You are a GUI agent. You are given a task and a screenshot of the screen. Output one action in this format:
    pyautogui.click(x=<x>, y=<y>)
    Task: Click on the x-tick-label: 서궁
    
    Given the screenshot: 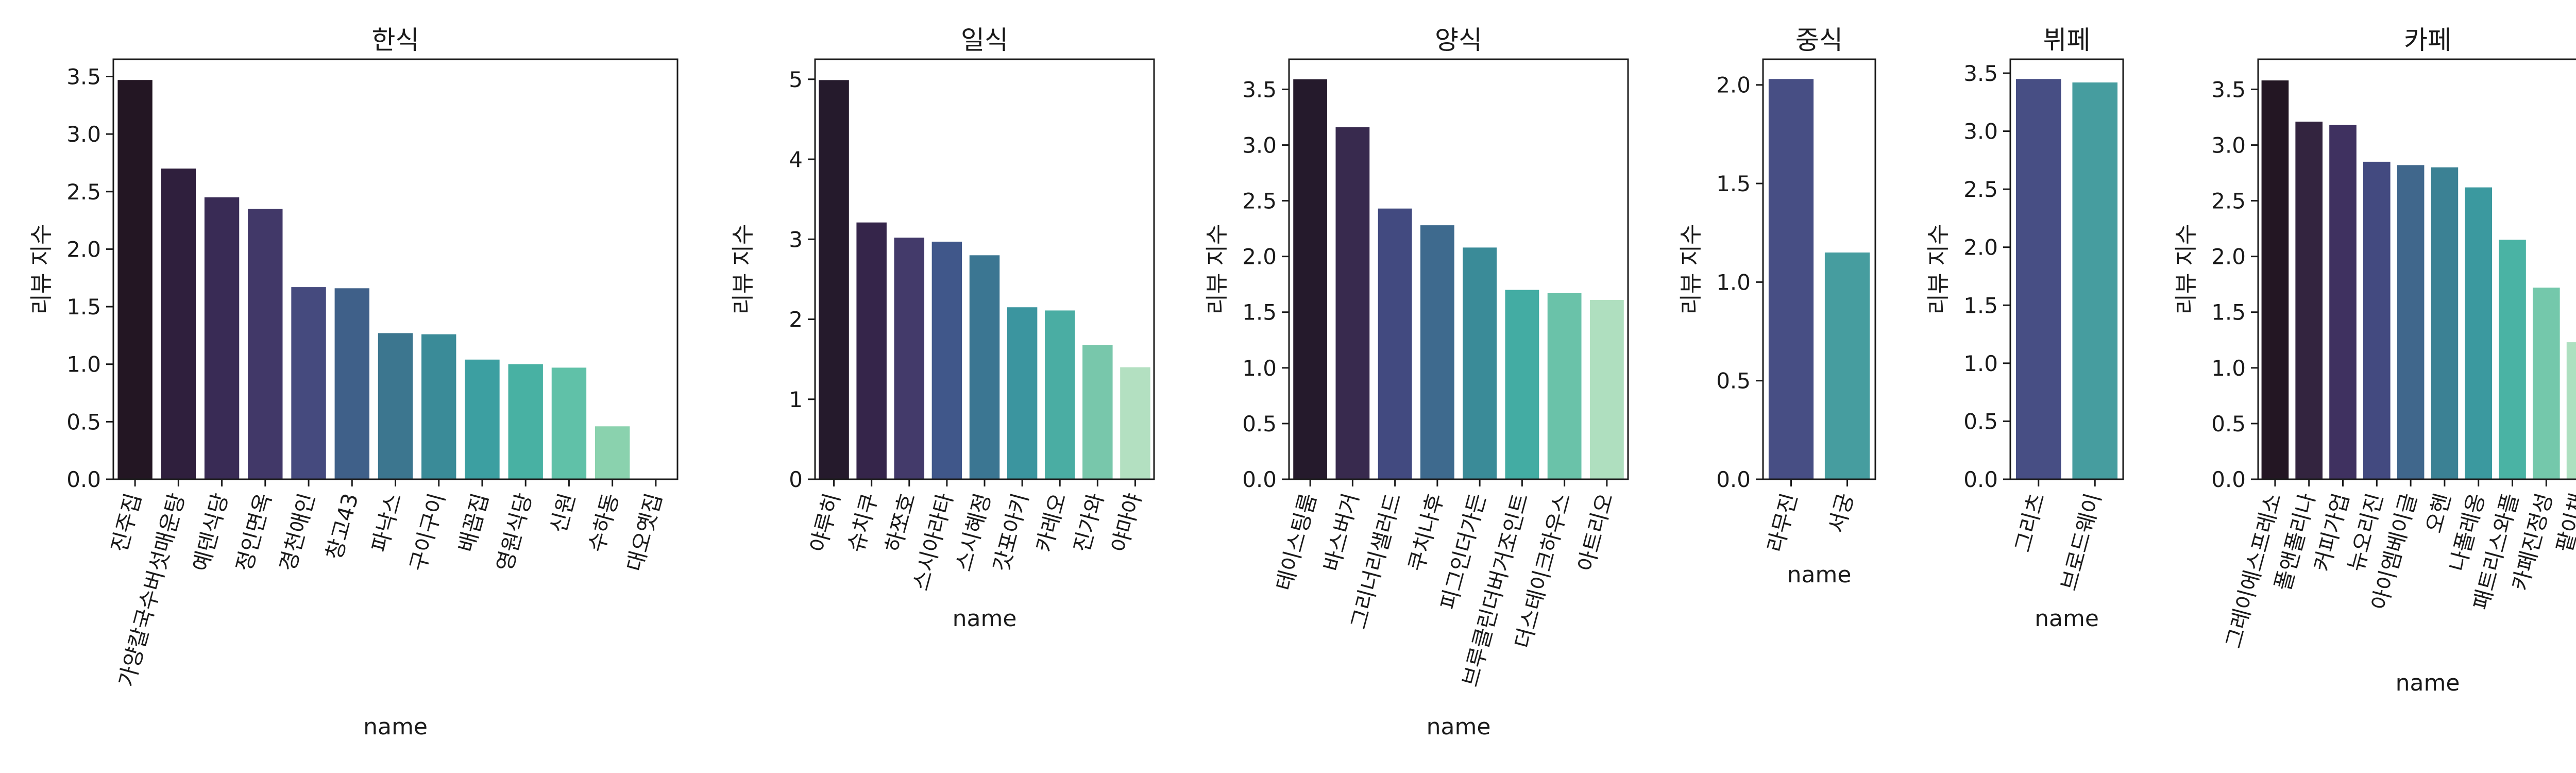 What is the action you would take?
    pyautogui.click(x=1841, y=513)
    